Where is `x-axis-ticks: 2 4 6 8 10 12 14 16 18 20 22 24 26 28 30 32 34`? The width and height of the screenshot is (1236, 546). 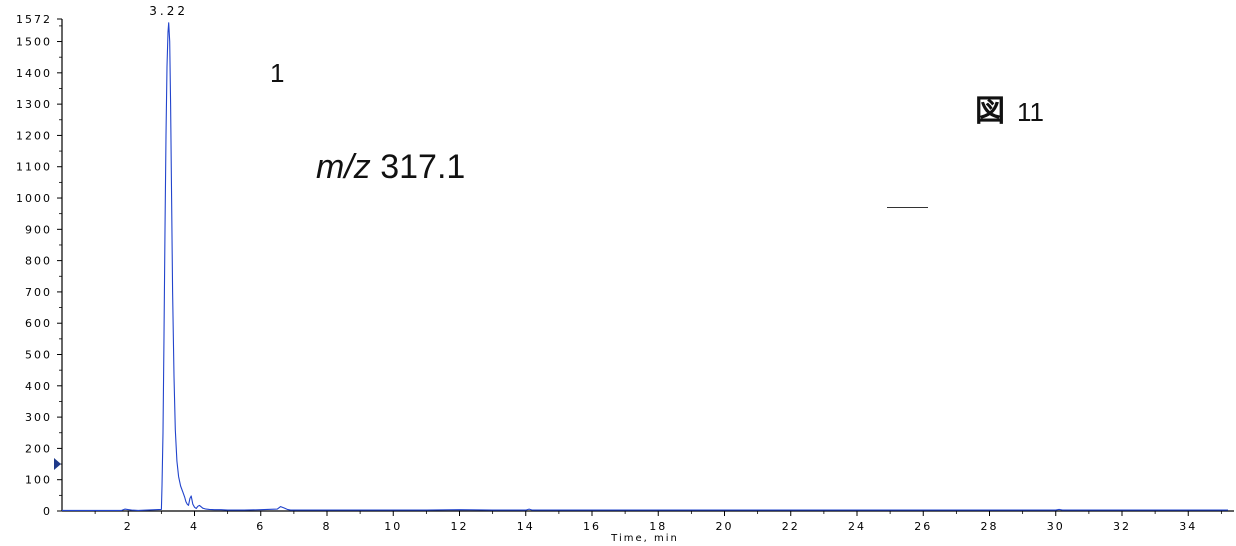 x-axis-ticks: 2 4 6 8 10 12 14 16 18 20 22 24 26 28 30 32 34 is located at coordinates (658, 522).